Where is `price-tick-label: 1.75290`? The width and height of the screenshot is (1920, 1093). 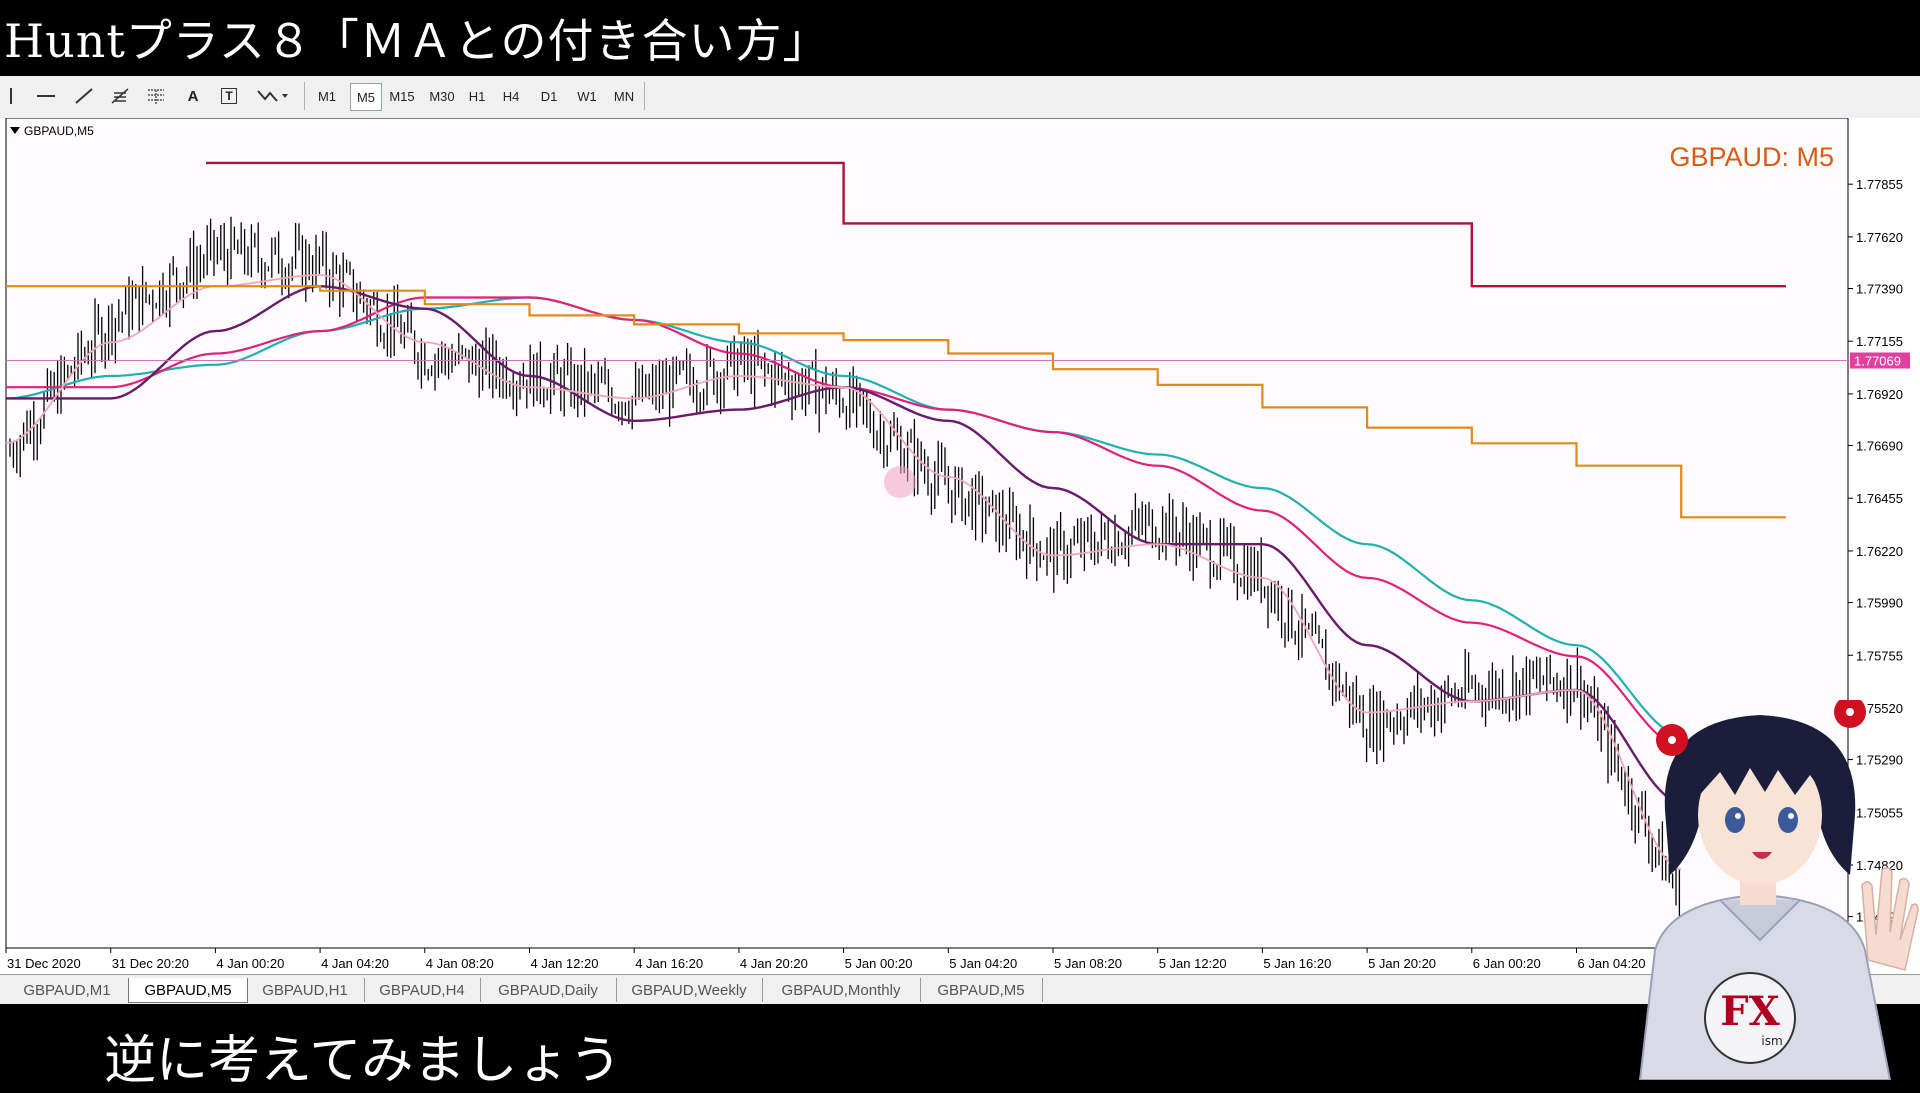 price-tick-label: 1.75290 is located at coordinates (1879, 760).